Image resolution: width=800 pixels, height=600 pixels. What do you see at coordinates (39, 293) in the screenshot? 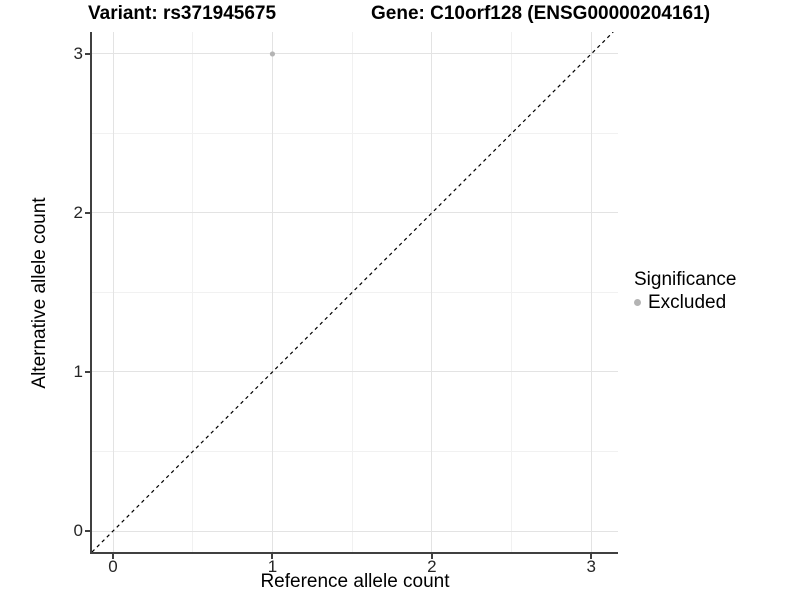
I see `y-axis-title: Alternative allele count` at bounding box center [39, 293].